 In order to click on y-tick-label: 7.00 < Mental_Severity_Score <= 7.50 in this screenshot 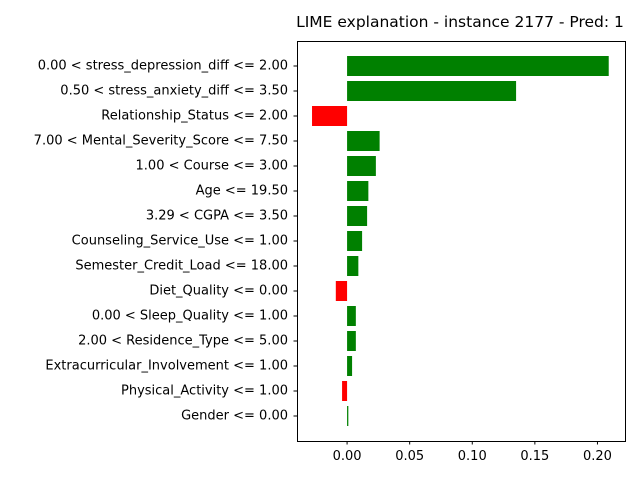, I will do `click(161, 141)`.